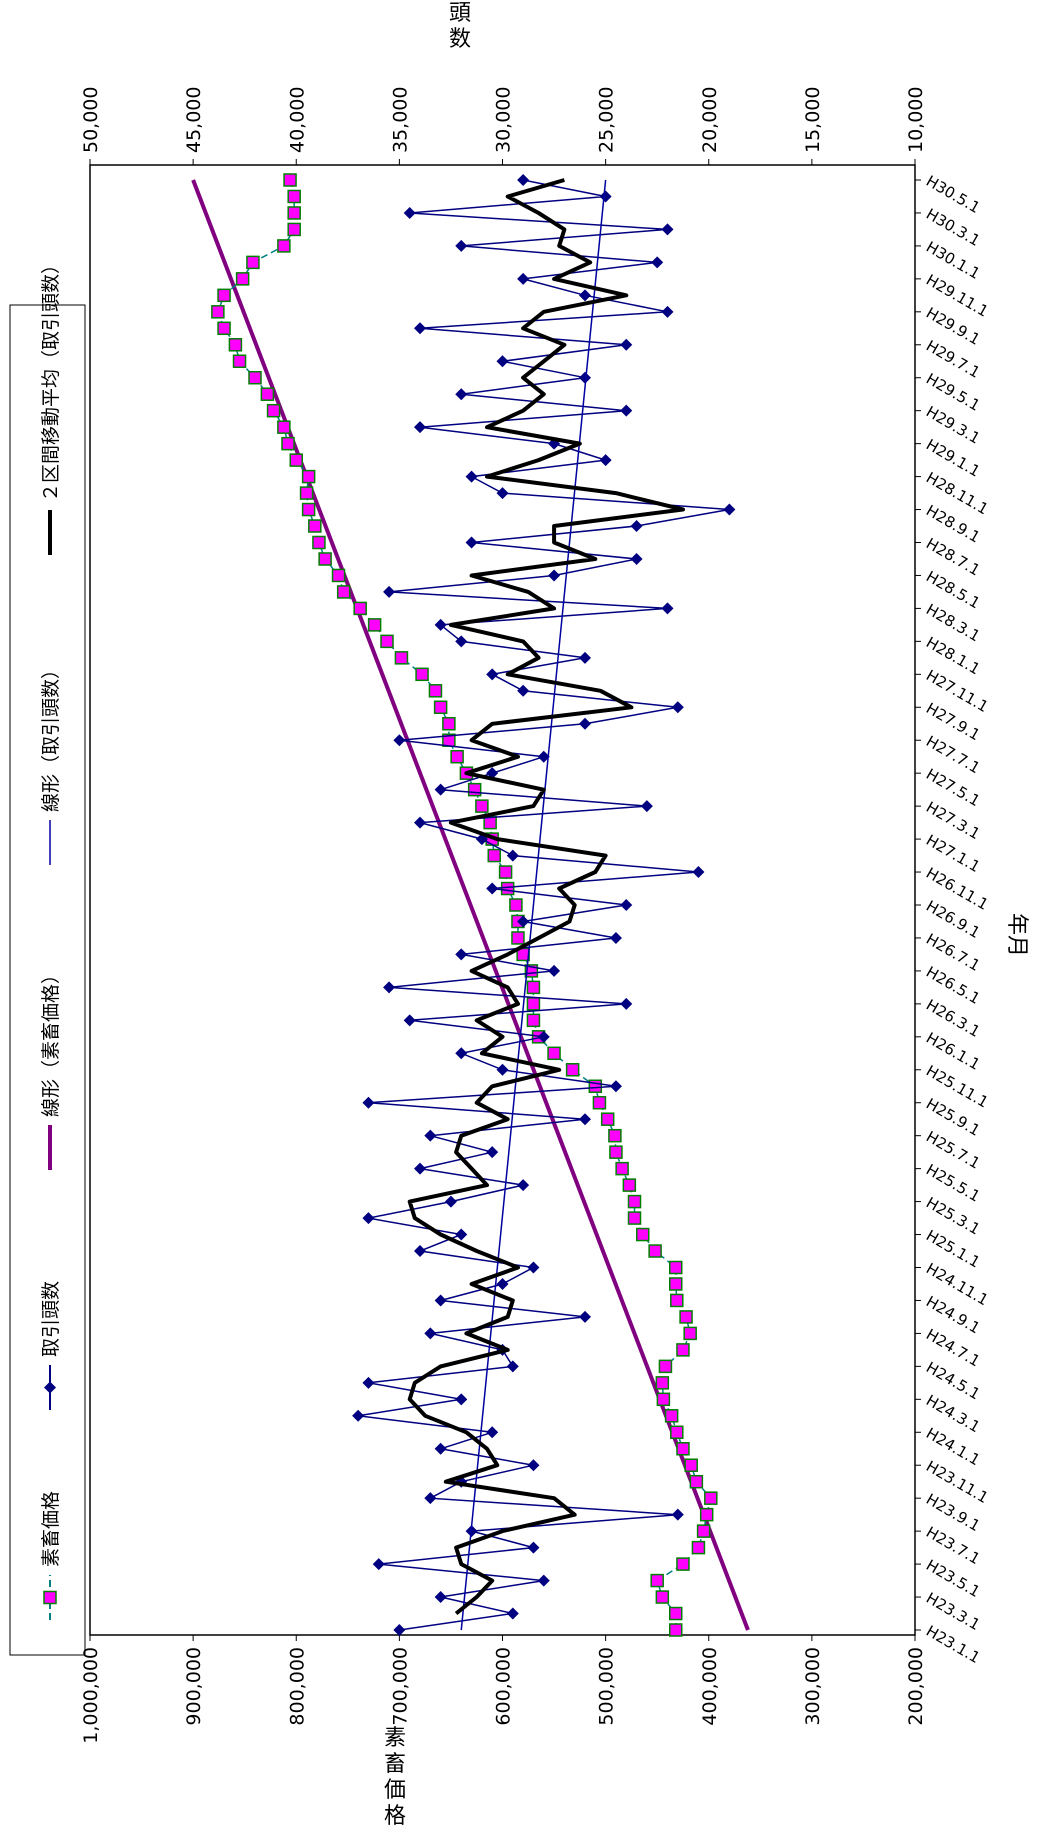 The height and width of the screenshot is (1834, 1049). Describe the element at coordinates (297, 1686) in the screenshot. I see `y-left-tick-label: 800,000` at that location.